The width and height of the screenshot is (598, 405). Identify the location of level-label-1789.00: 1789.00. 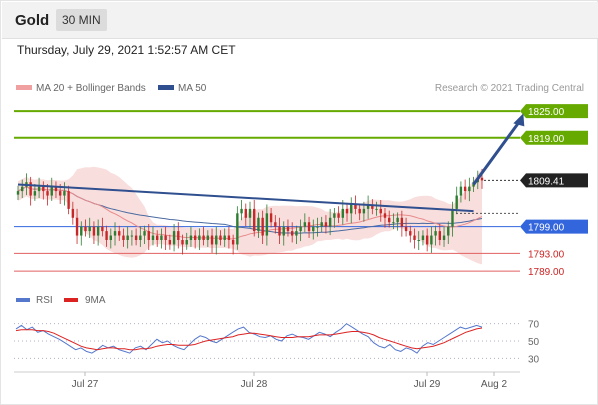
(546, 272).